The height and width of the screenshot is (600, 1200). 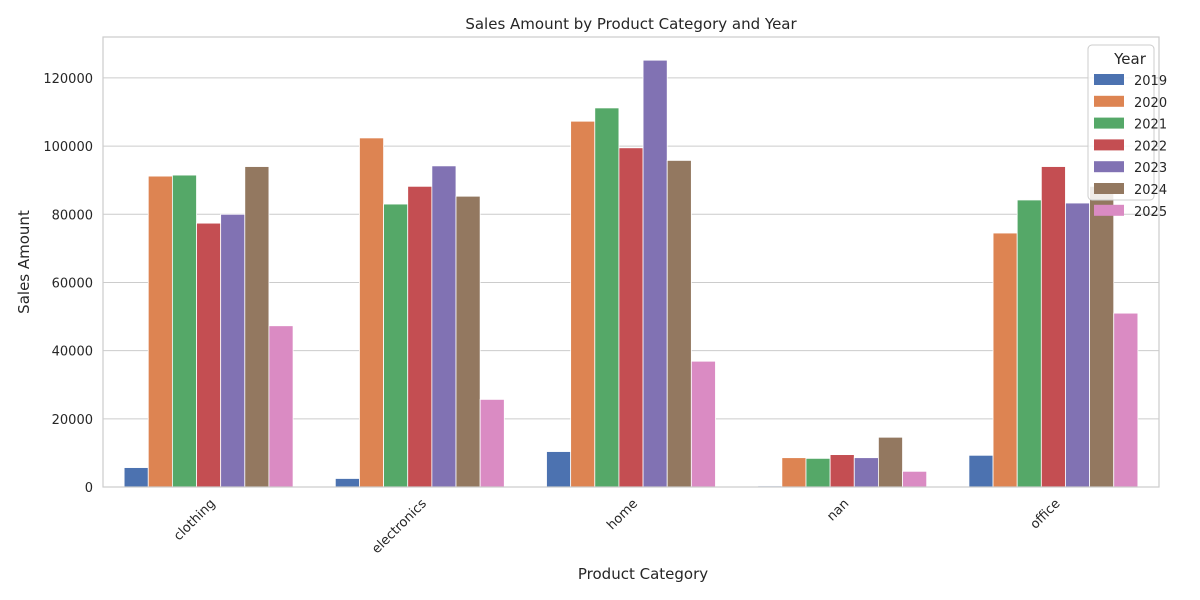 I want to click on legend-swatch-2021, so click(x=1109, y=123).